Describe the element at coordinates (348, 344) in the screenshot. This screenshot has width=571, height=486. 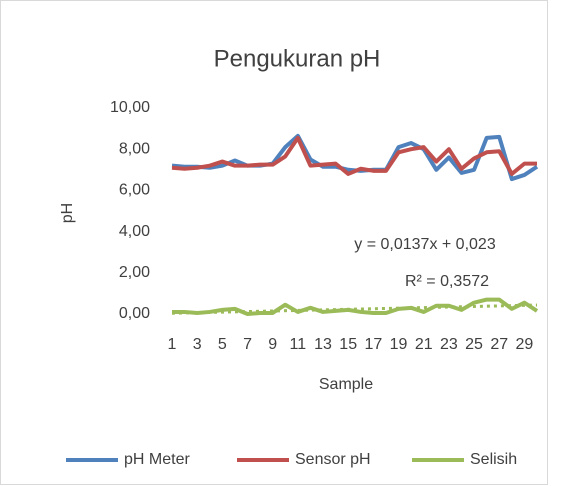
I see `x-tick-label: 15` at that location.